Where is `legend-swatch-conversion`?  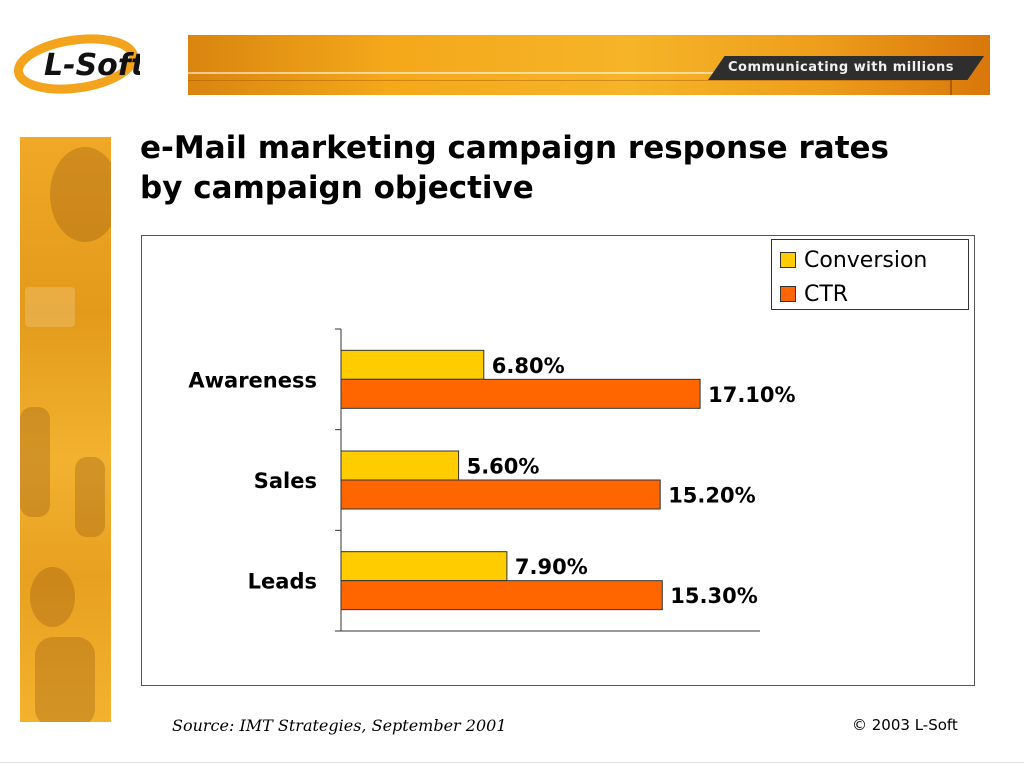
legend-swatch-conversion is located at coordinates (788, 260).